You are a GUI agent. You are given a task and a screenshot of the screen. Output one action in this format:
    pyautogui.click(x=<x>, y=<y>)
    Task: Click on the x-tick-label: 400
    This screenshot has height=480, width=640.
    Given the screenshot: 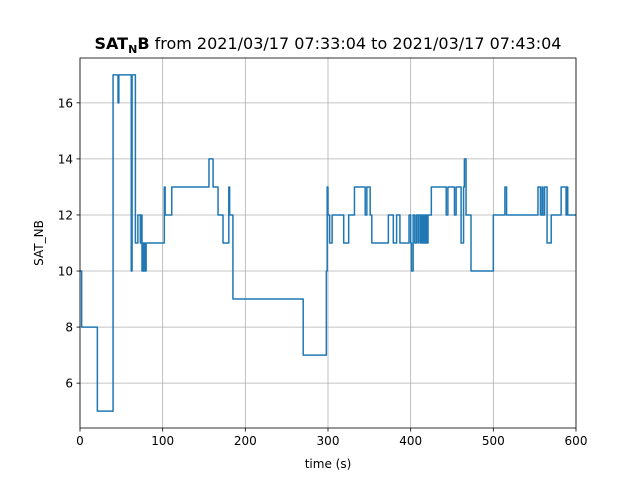 What is the action you would take?
    pyautogui.click(x=410, y=441)
    